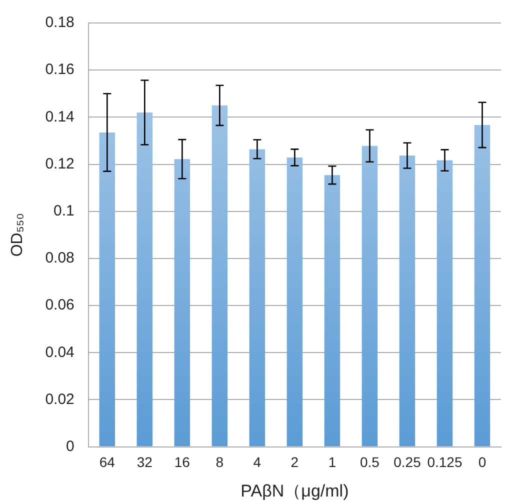 Image resolution: width=505 pixels, height=504 pixels. Describe the element at coordinates (408, 462) in the screenshot. I see `x-tick-label: 0.25` at that location.